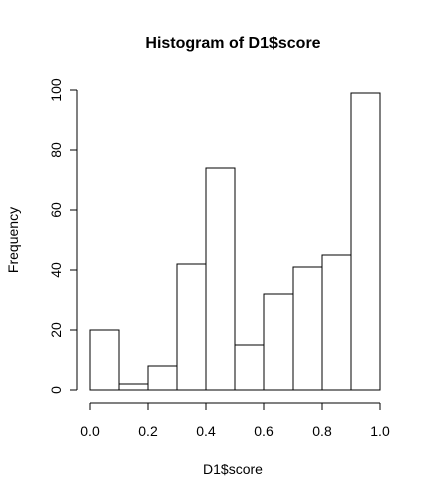 The image size is (432, 500). What do you see at coordinates (56, 330) in the screenshot?
I see `y-tick-label-1: 20` at bounding box center [56, 330].